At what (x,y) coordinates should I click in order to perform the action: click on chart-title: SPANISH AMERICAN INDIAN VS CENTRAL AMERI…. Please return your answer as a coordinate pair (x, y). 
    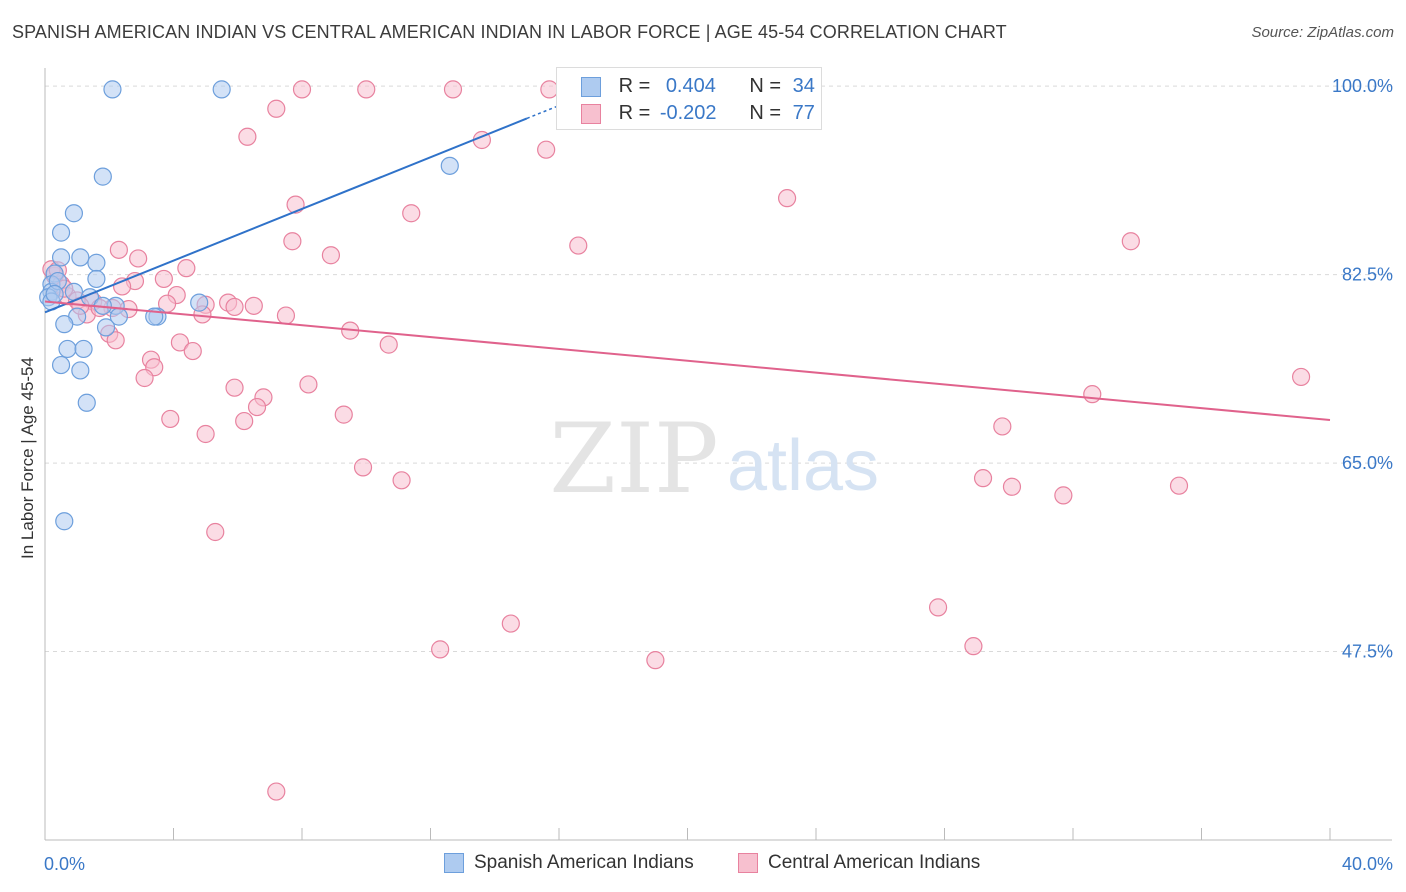
    Looking at the image, I should click on (509, 32).